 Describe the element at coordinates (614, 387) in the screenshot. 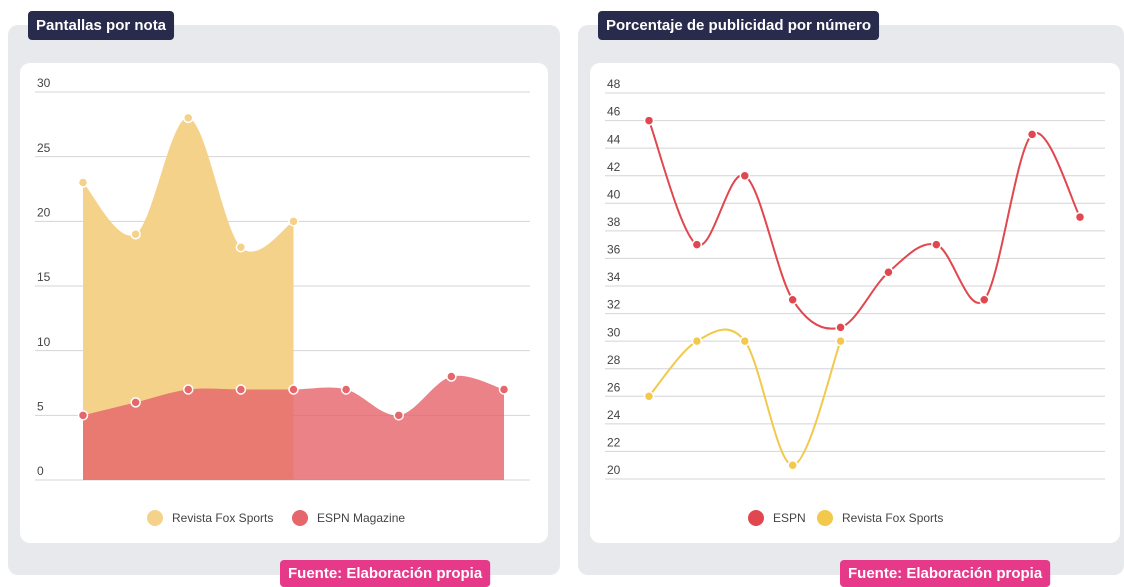

I see `y-tick-label: 26` at that location.